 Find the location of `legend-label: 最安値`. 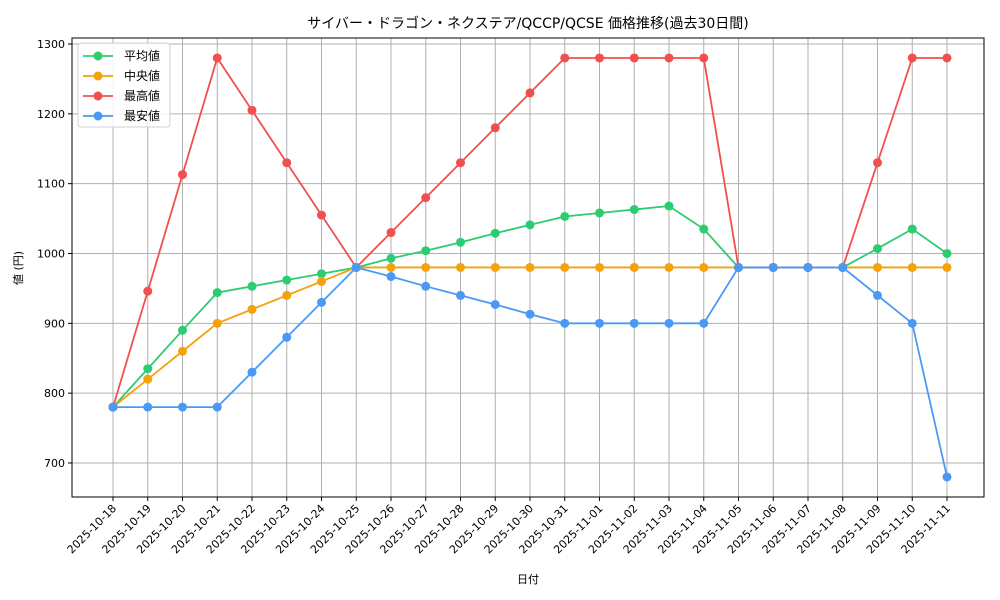

legend-label: 最安値 is located at coordinates (142, 115).